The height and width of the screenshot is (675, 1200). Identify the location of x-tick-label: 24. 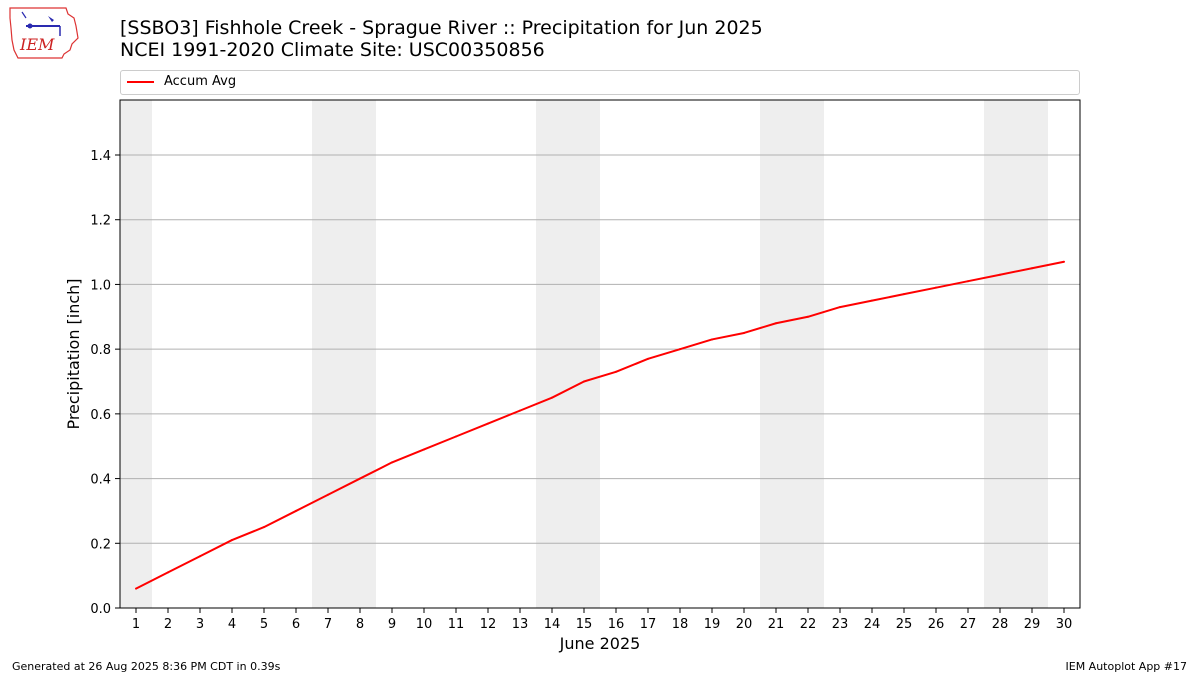
(872, 624).